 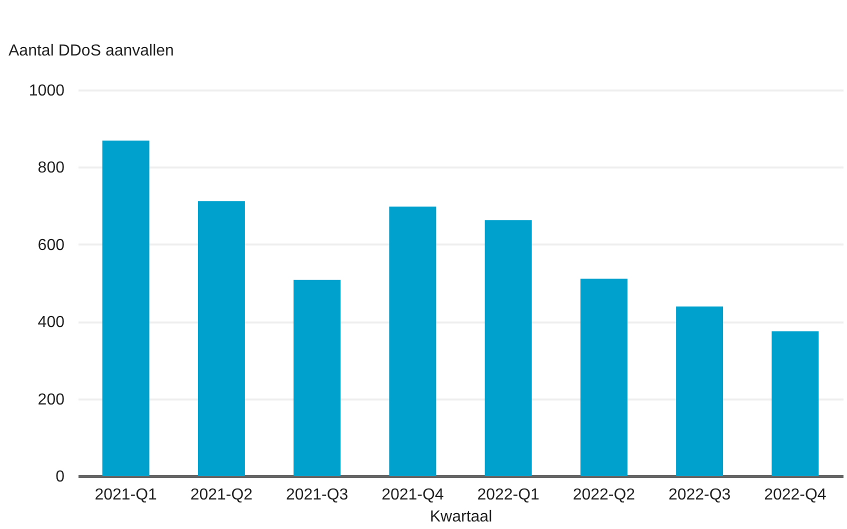 I want to click on x-tick-label: 2021-Q2, so click(x=221, y=495).